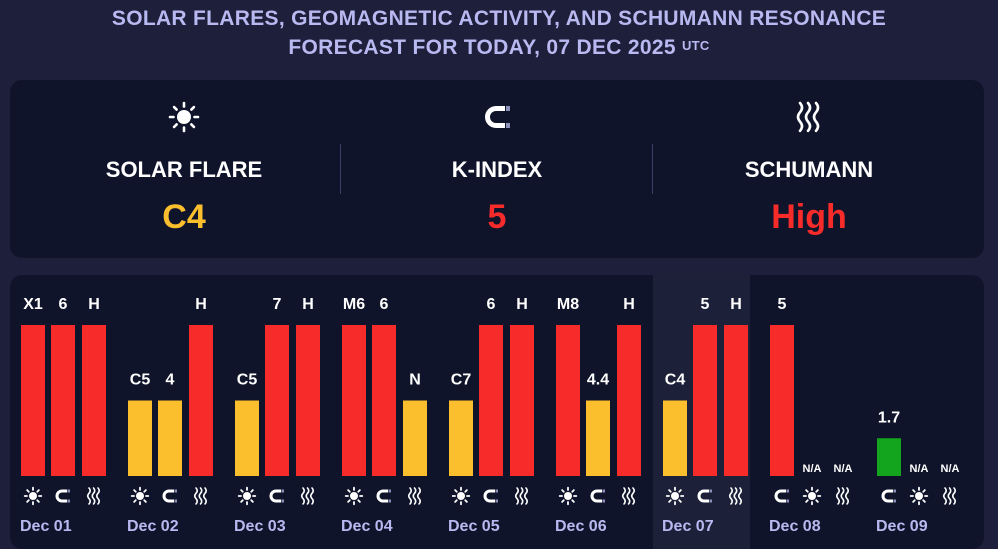 The image size is (998, 549). I want to click on date-label: Dec 02, so click(153, 526).